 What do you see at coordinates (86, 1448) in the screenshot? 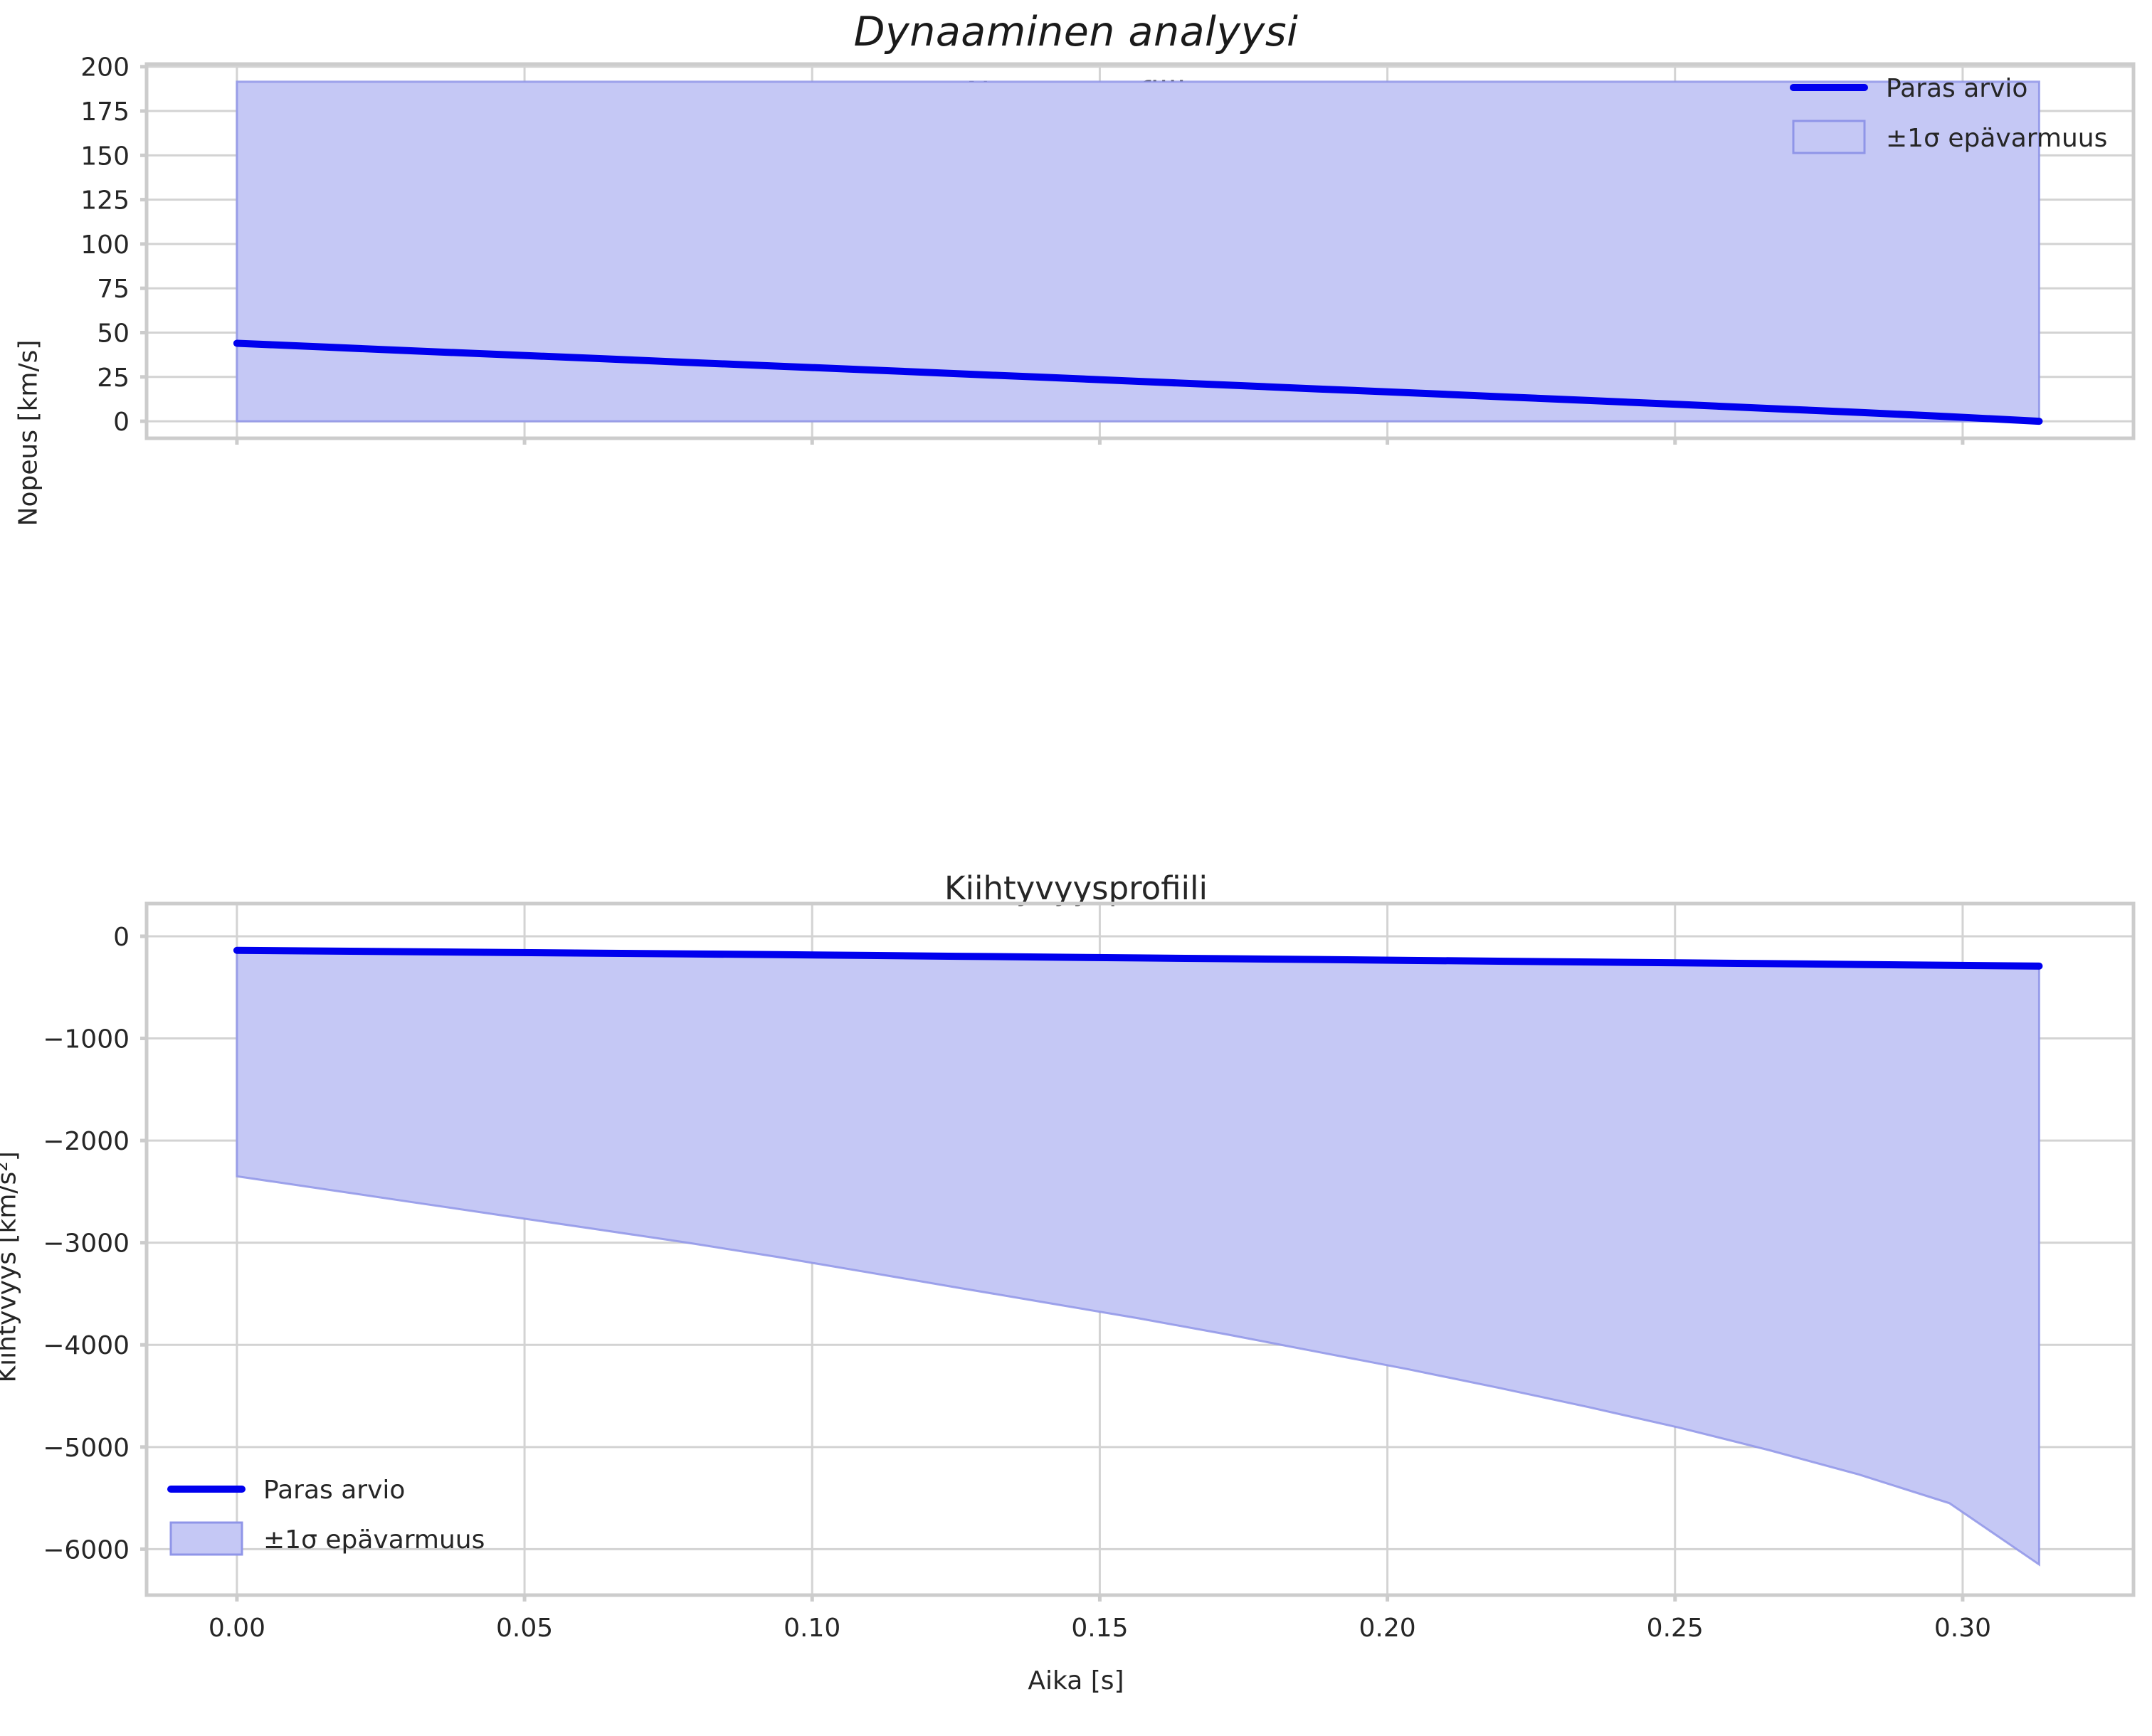
I see `y-tick-label: −5000` at bounding box center [86, 1448].